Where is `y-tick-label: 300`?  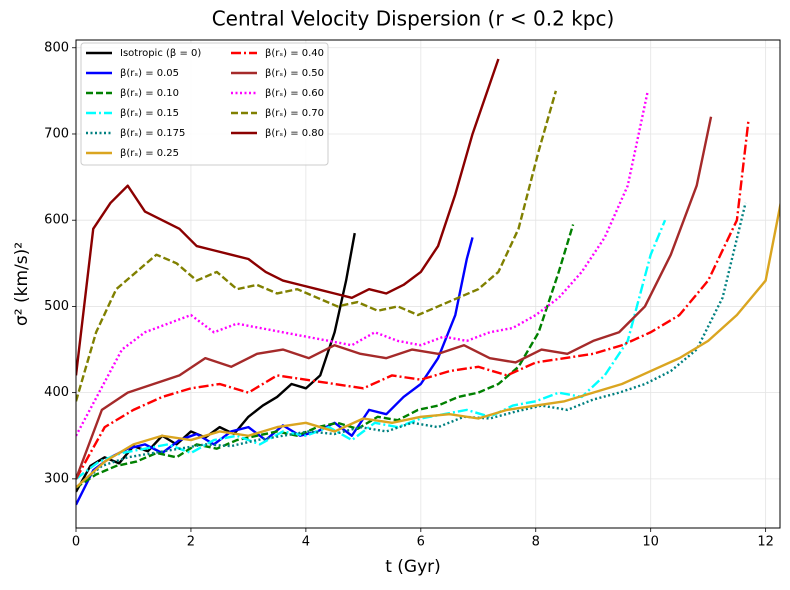 y-tick-label: 300 is located at coordinates (56, 478).